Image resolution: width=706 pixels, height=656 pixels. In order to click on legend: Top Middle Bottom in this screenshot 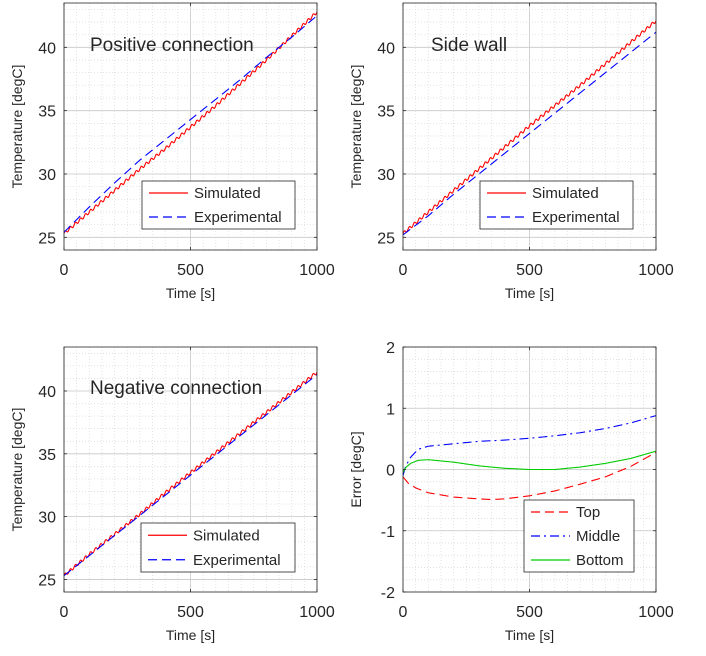, I will do `click(579, 536)`.